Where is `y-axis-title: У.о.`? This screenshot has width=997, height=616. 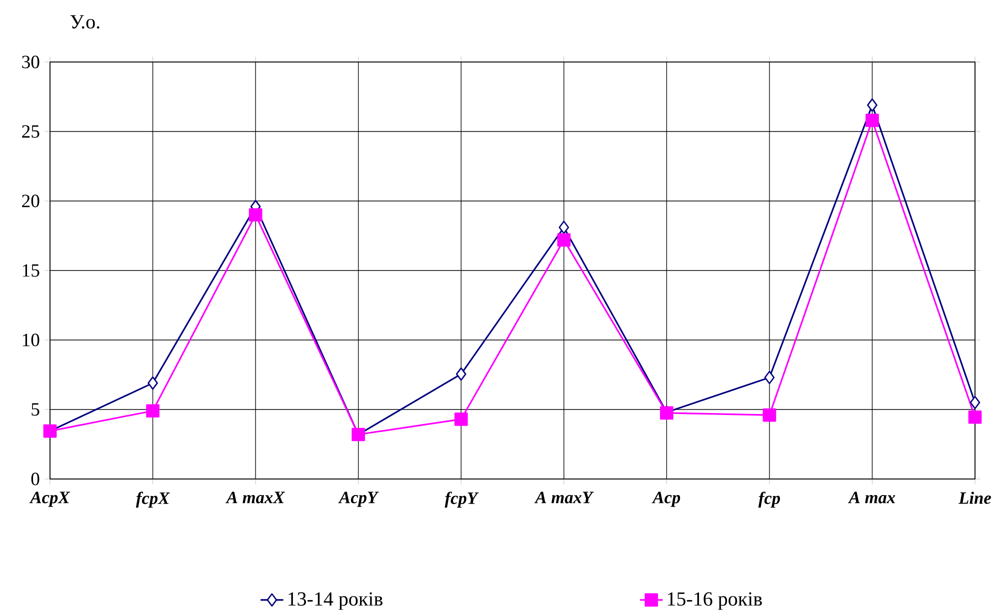 y-axis-title: У.о. is located at coordinates (85, 22).